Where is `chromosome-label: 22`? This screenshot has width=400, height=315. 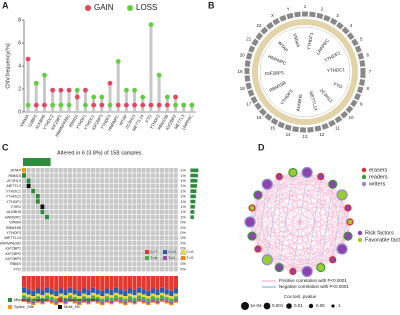 chromosome-label: 22 is located at coordinates (260, 25).